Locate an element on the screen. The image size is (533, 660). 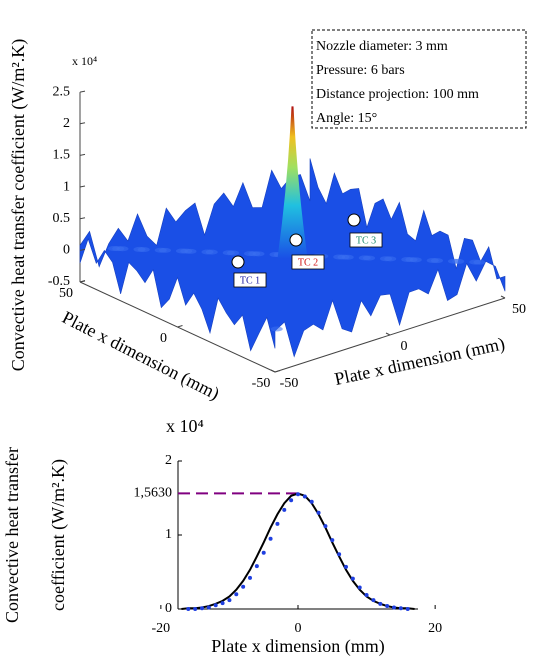
x-tick-label: -50 is located at coordinates (289, 383).